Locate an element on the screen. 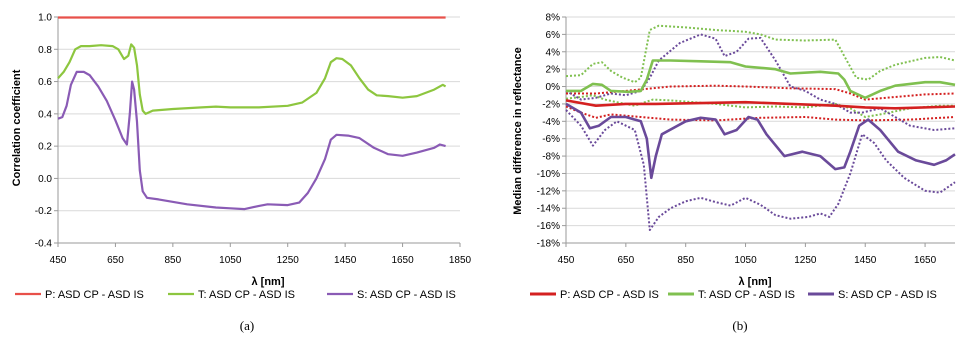  series-line-p-asd-cp-asd-is is located at coordinates (760, 104).